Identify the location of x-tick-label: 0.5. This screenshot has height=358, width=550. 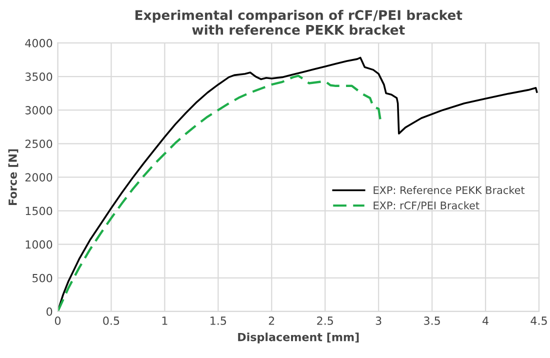
(111, 320).